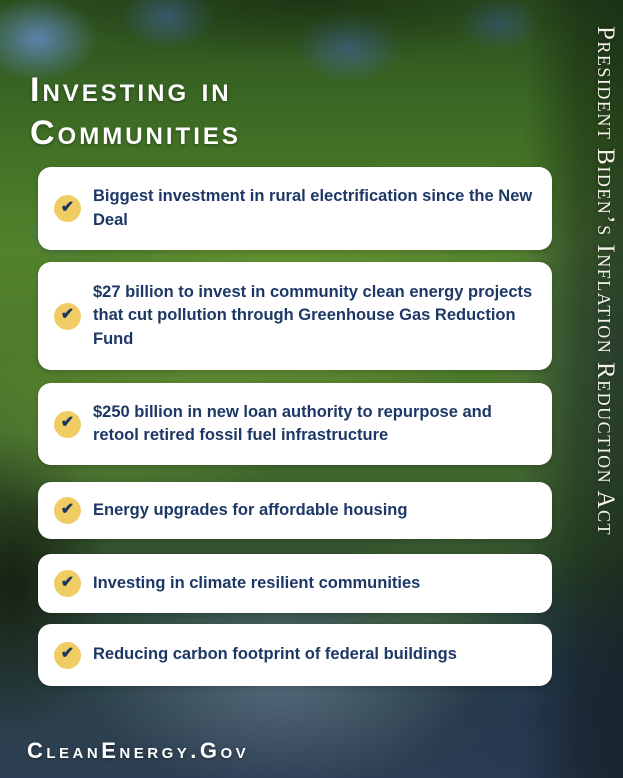 Image resolution: width=623 pixels, height=778 pixels. I want to click on list-item: ✔ Energy upgrades for affordable housing, so click(295, 510).